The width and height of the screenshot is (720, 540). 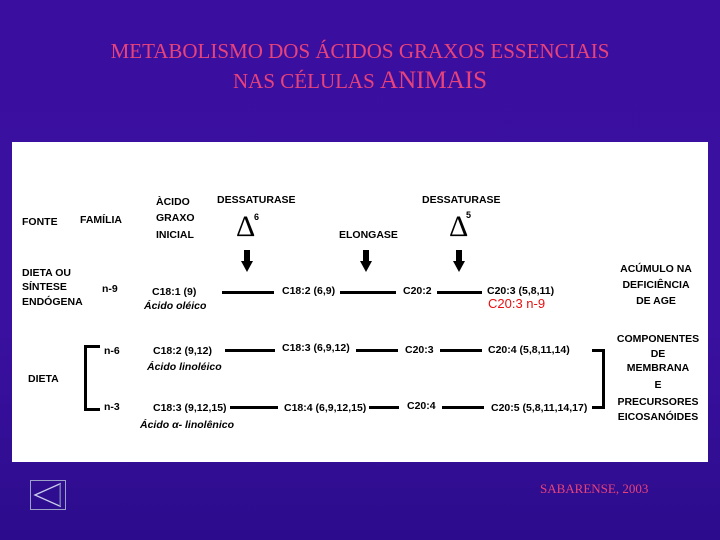 What do you see at coordinates (417, 291) in the screenshot?
I see `step2-n9: C20:2` at bounding box center [417, 291].